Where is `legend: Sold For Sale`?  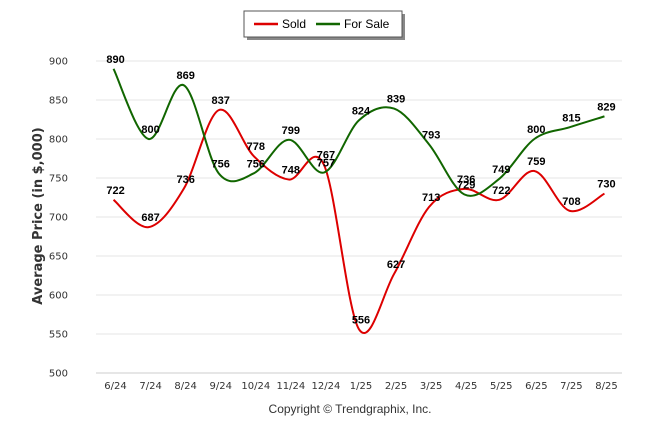 legend: Sold For Sale is located at coordinates (324, 25).